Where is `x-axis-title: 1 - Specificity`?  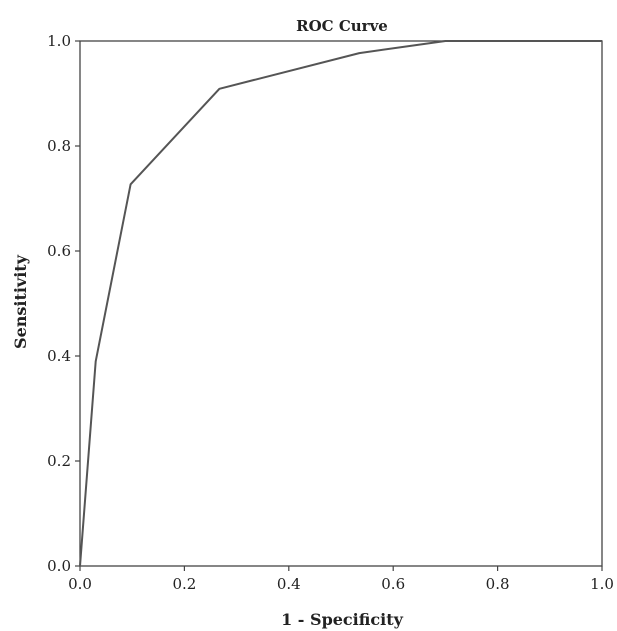 x-axis-title: 1 - Specificity is located at coordinates (342, 619).